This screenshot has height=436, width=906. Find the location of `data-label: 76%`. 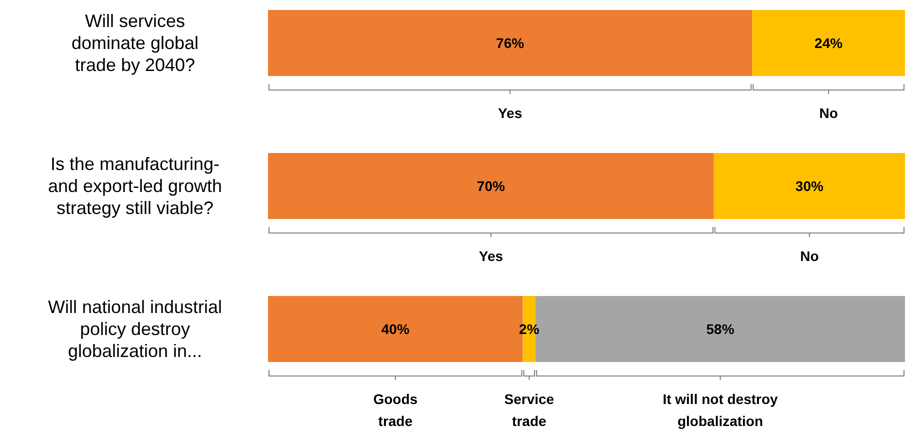

data-label: 76% is located at coordinates (510, 43).